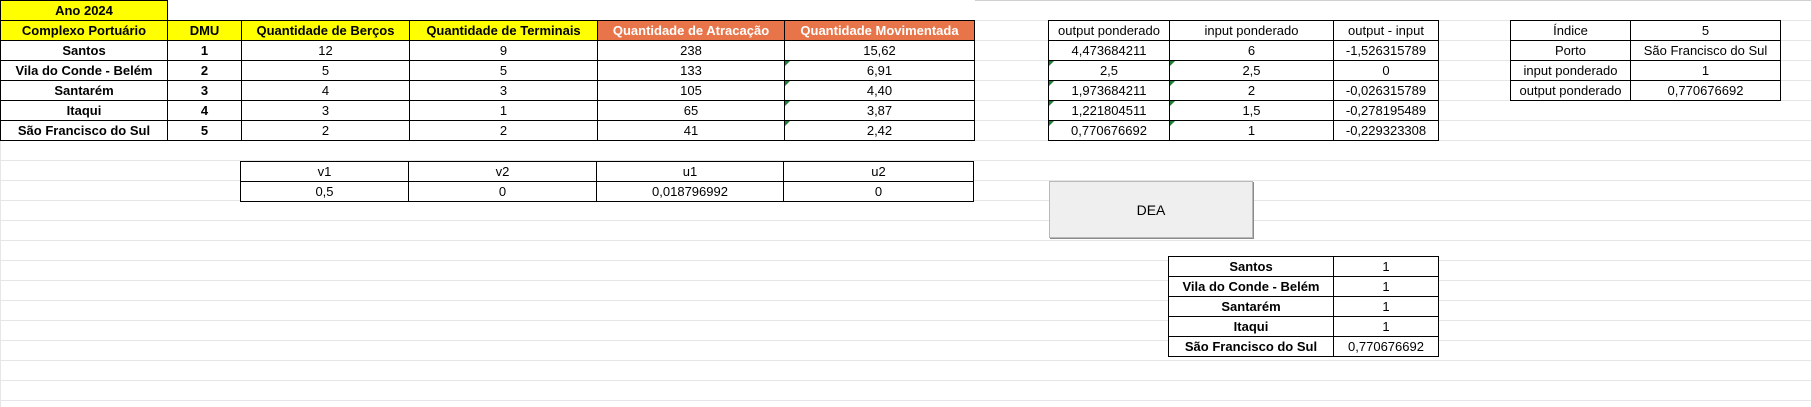  I want to click on porto-value-cell: São Francisco do Sul, so click(1705, 50).